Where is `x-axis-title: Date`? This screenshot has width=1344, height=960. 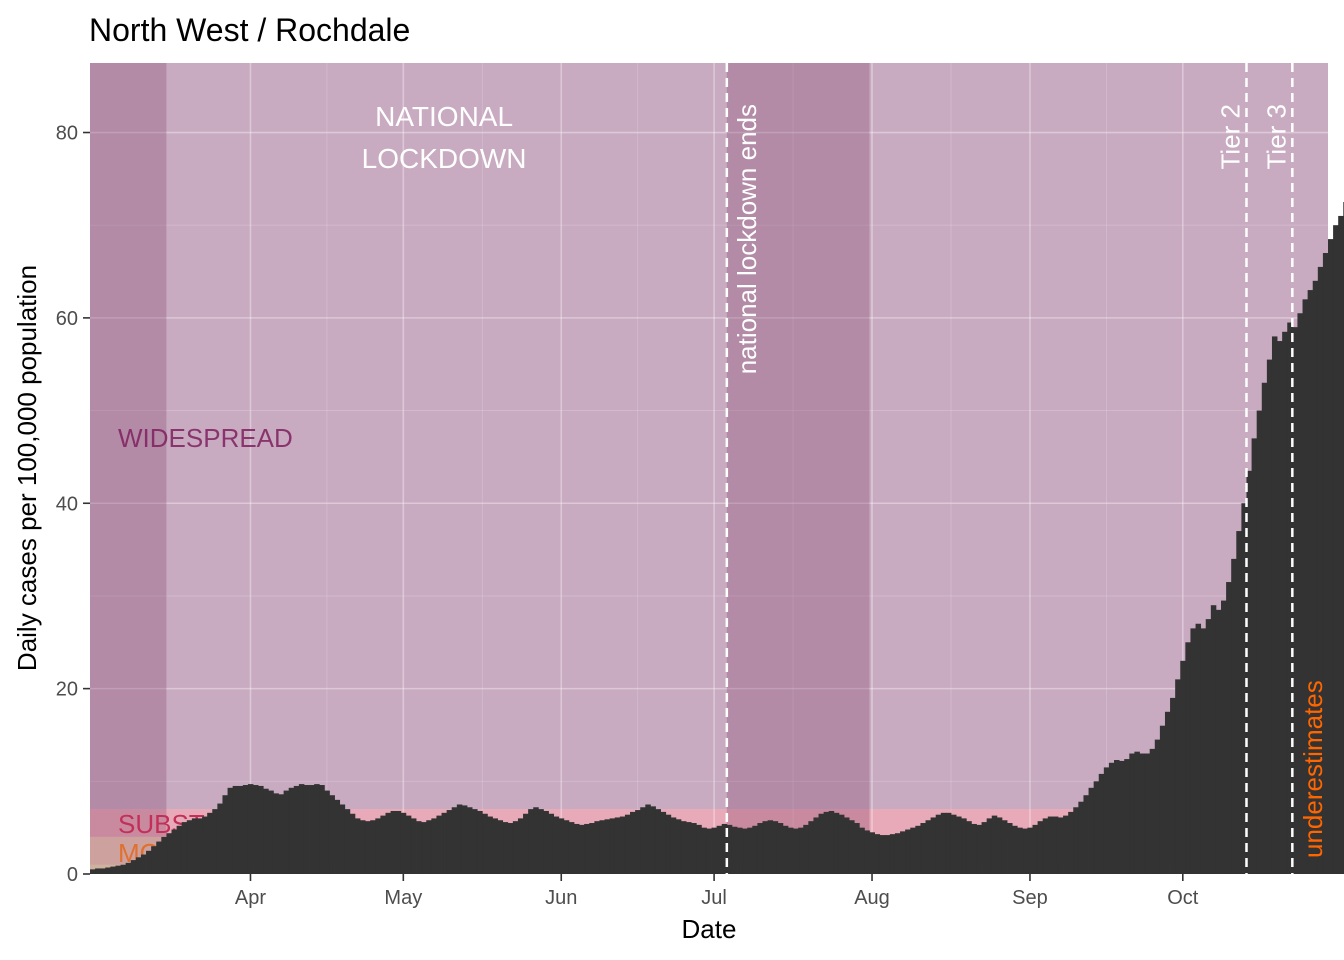
x-axis-title: Date is located at coordinates (709, 929).